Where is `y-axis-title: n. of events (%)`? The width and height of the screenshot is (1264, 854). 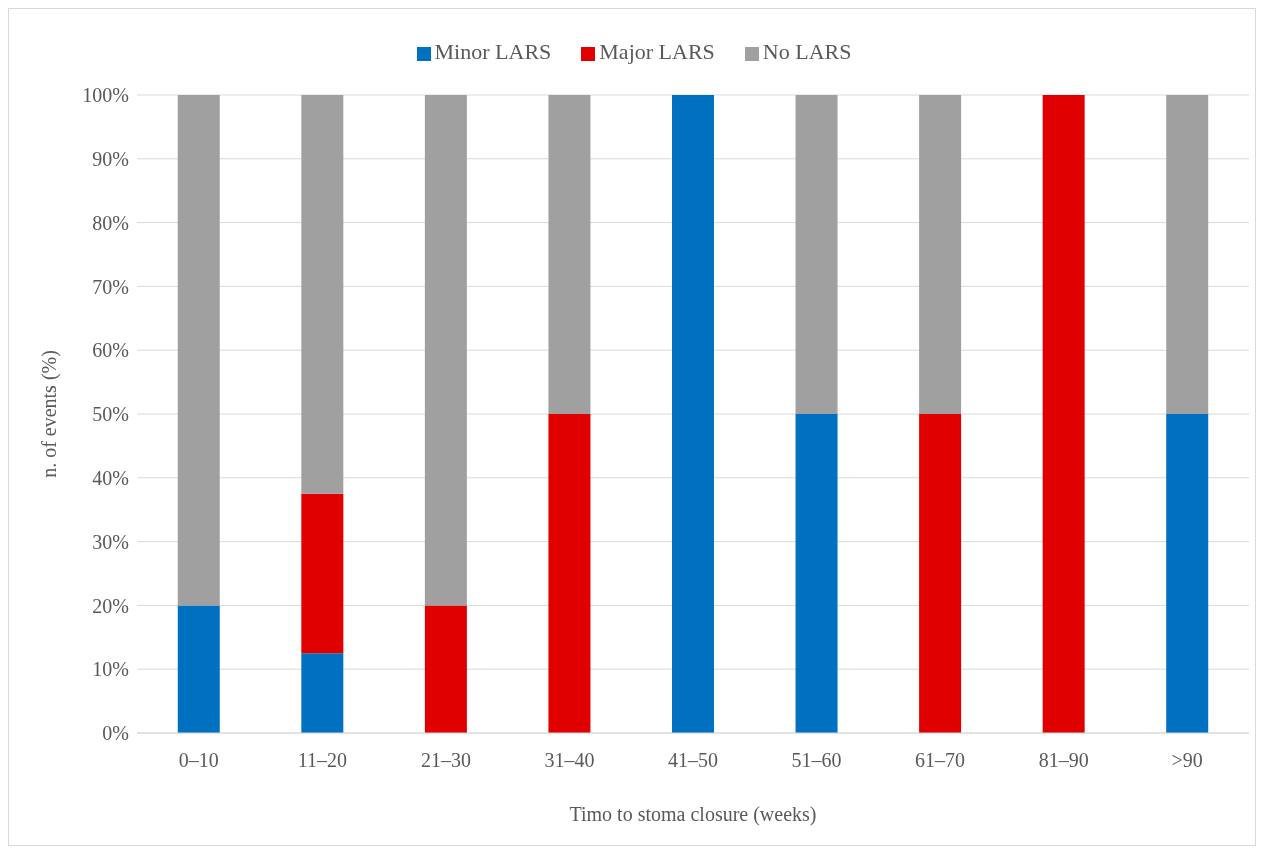
y-axis-title: n. of events (%) is located at coordinates (50, 414).